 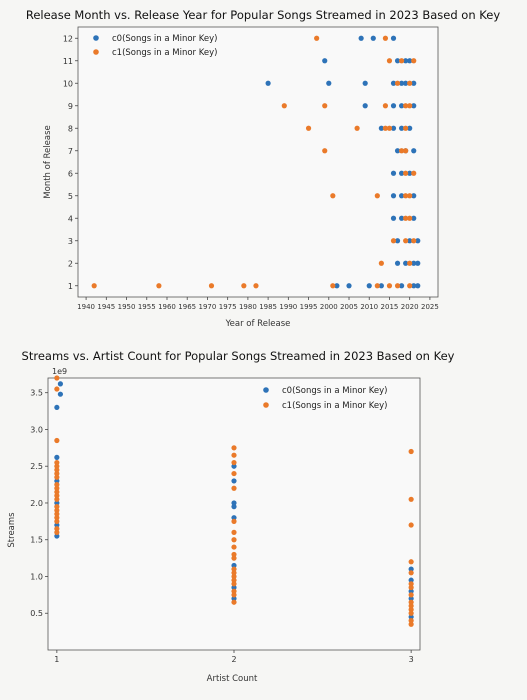 What do you see at coordinates (410, 307) in the screenshot?
I see `x-tick-label: 2020` at bounding box center [410, 307].